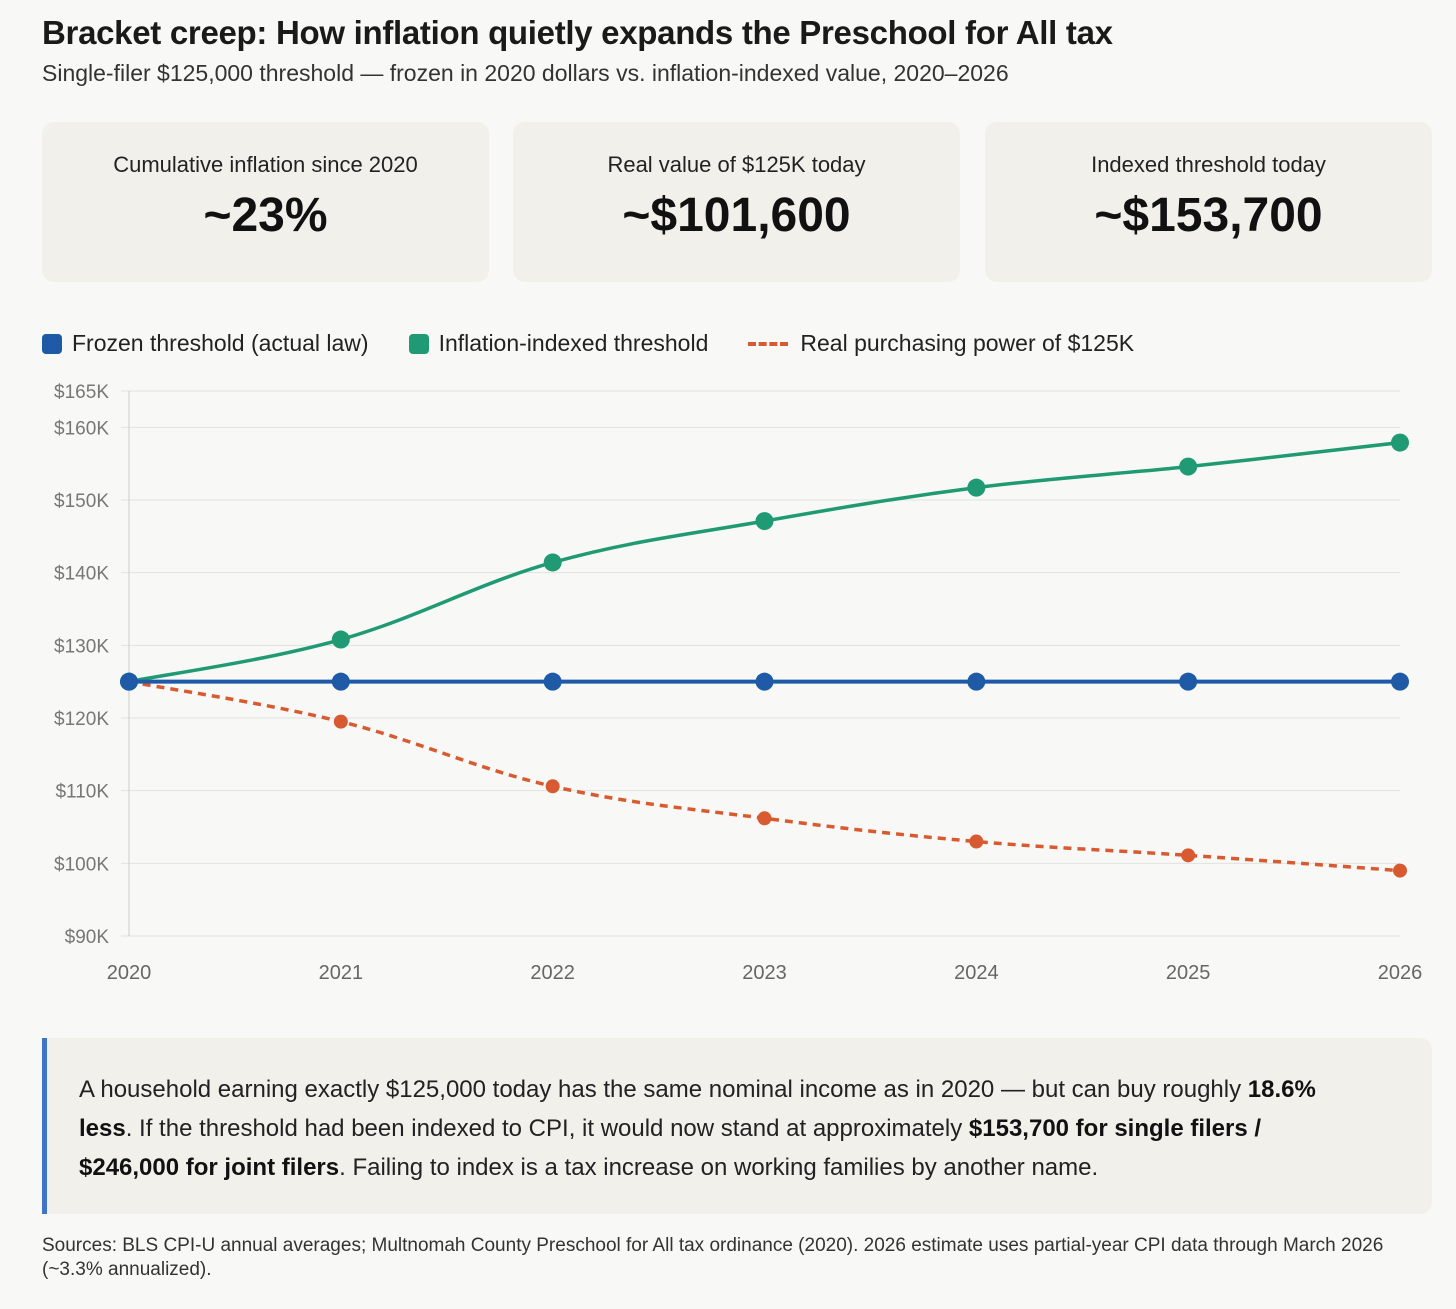 This screenshot has width=1456, height=1309. Describe the element at coordinates (736, 164) in the screenshot. I see `stat-label: Real value of $125K today` at that location.